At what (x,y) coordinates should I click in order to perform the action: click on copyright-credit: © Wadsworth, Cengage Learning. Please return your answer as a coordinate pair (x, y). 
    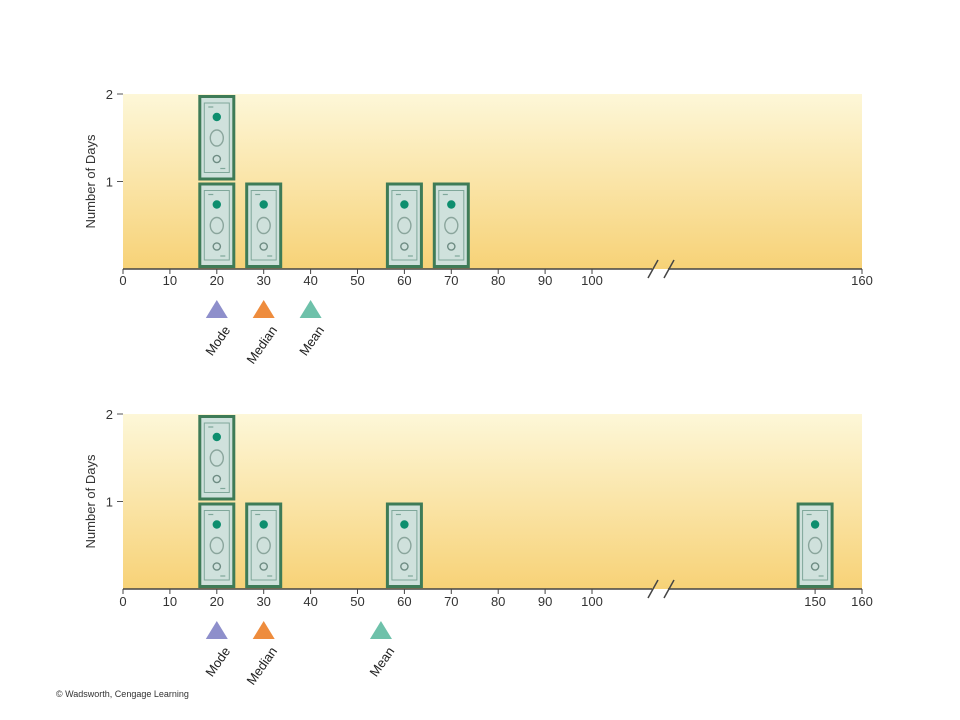
    Looking at the image, I should click on (122, 694).